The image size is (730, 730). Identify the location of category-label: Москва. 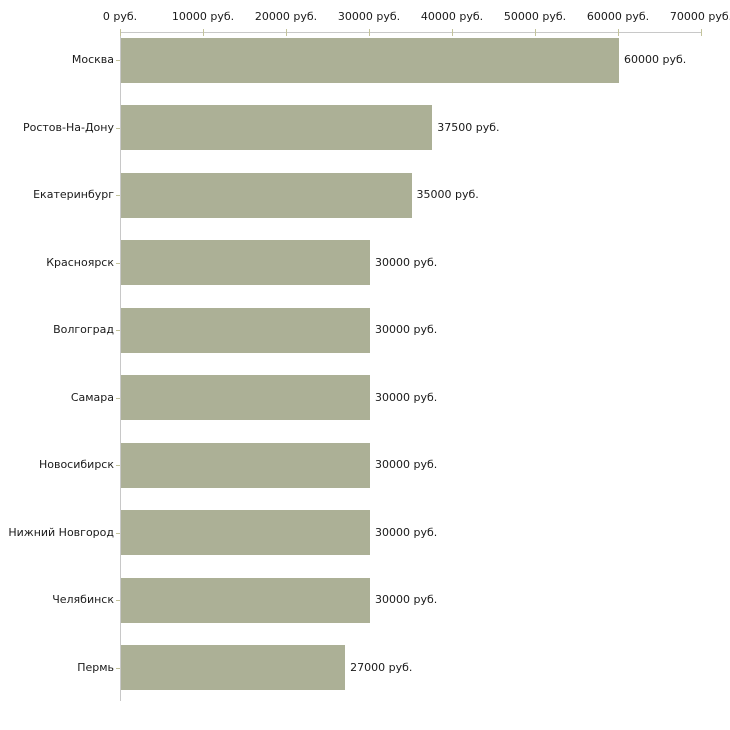
(92, 59).